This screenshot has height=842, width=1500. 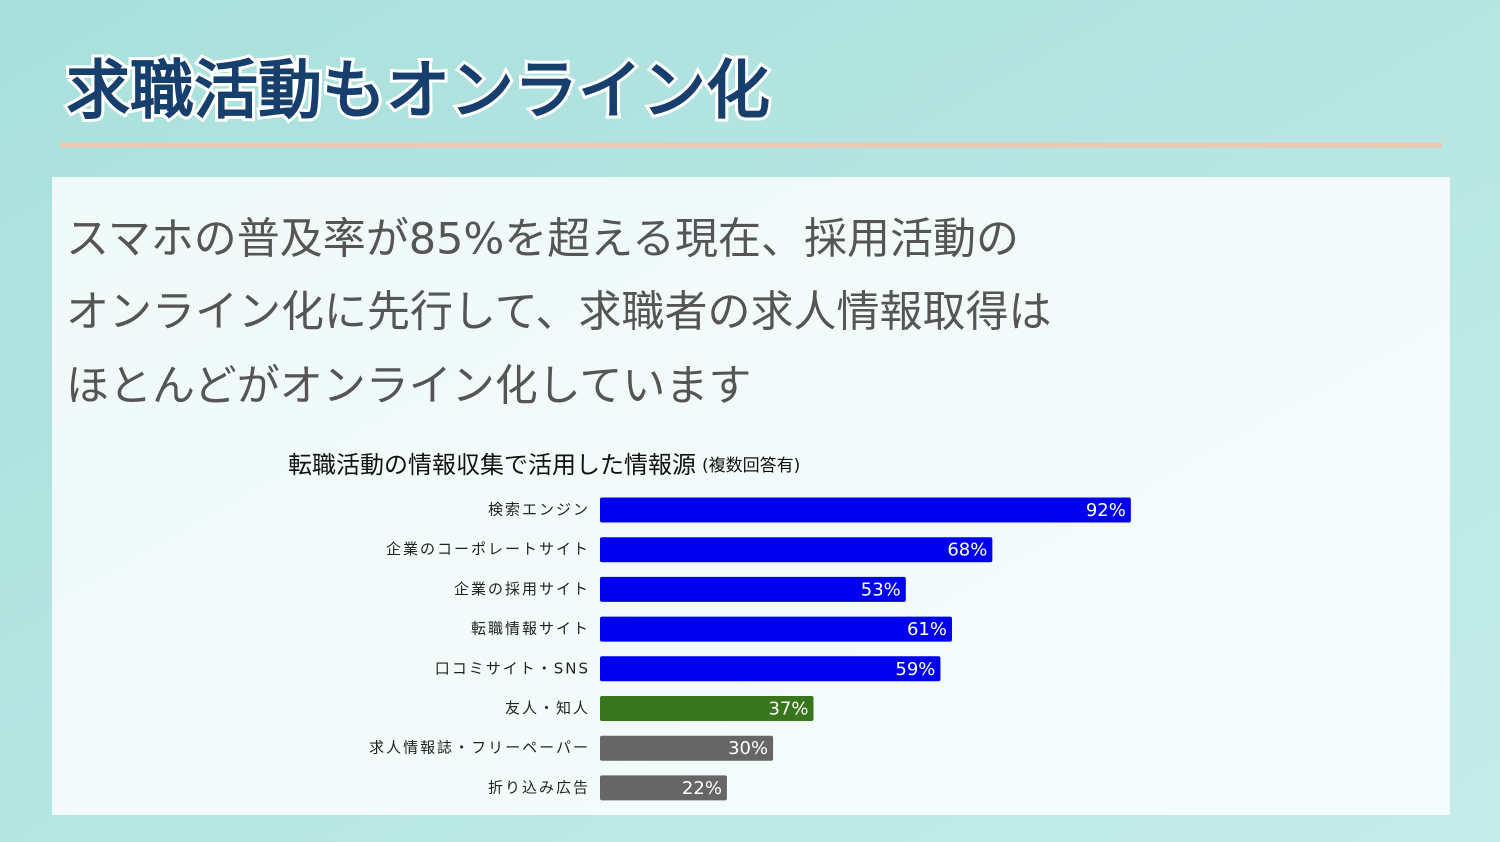 I want to click on category-label: 検索エンジン, so click(x=539, y=510).